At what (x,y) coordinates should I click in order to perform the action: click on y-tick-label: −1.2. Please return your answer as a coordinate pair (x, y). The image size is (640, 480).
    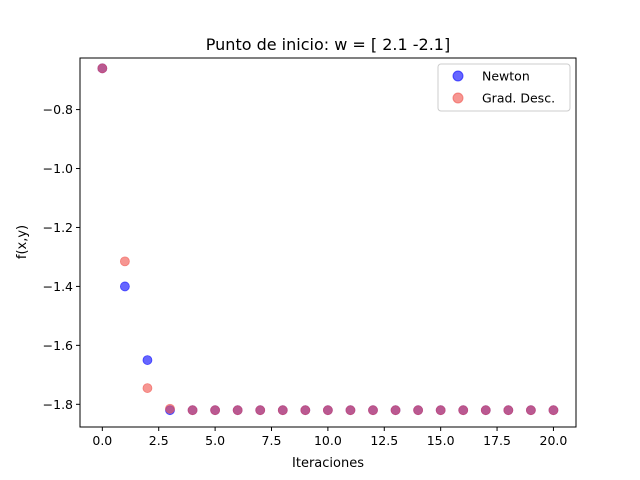
    Looking at the image, I should click on (58, 227).